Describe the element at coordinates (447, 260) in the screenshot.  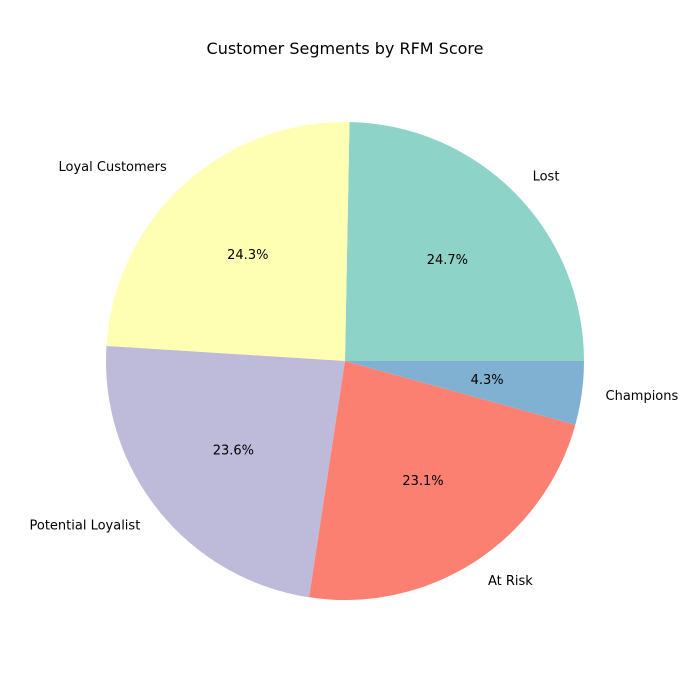
I see `slice-percent-lost: 24.7%` at that location.